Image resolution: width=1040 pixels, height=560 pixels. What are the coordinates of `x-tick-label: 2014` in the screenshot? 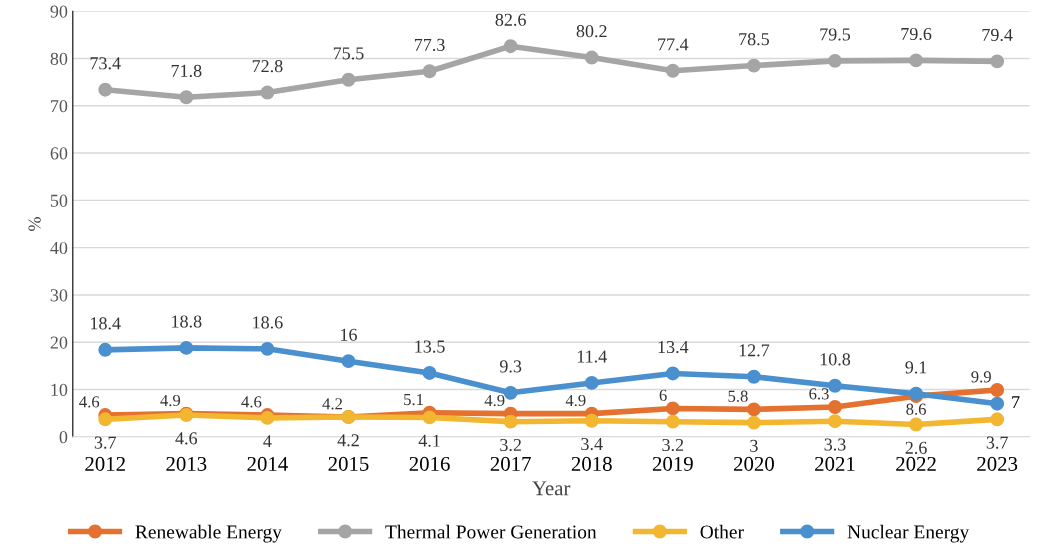 It's located at (267, 463).